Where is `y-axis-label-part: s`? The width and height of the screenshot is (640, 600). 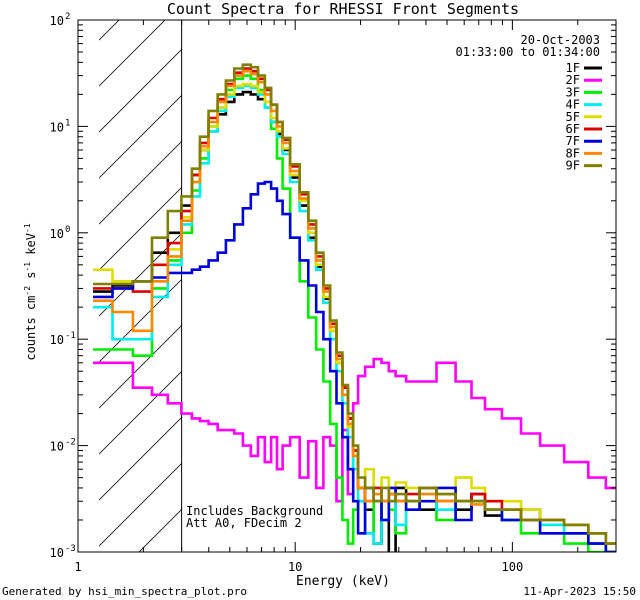
y-axis-label-part: s is located at coordinates (31, 279).